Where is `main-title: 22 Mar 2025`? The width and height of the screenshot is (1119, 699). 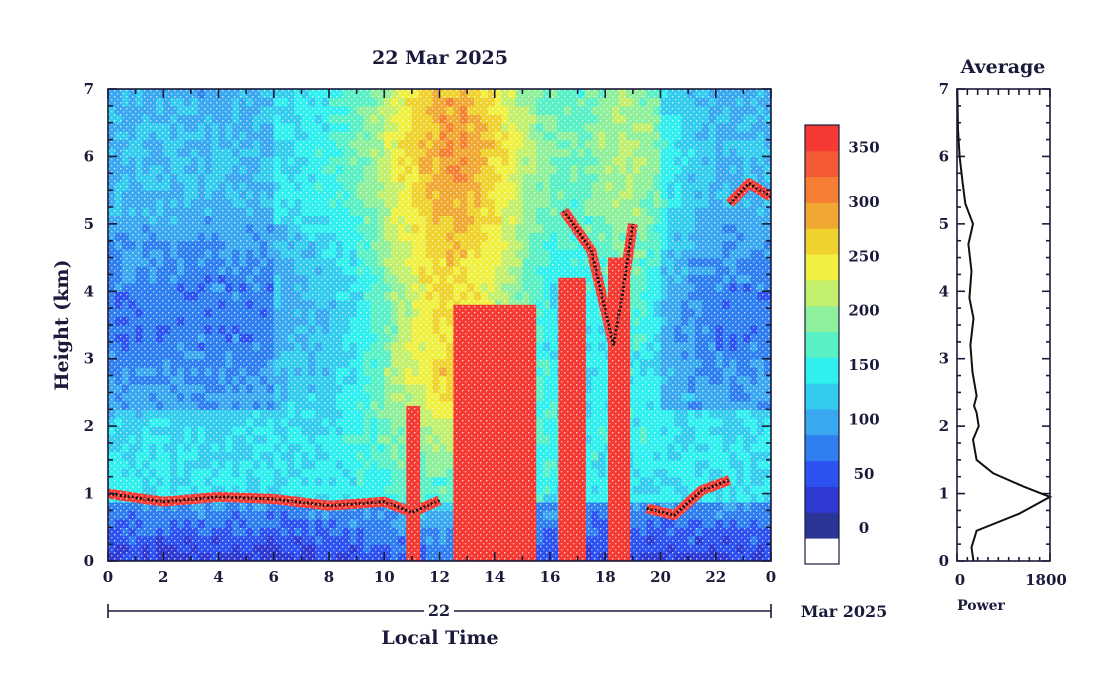 main-title: 22 Mar 2025 is located at coordinates (440, 58).